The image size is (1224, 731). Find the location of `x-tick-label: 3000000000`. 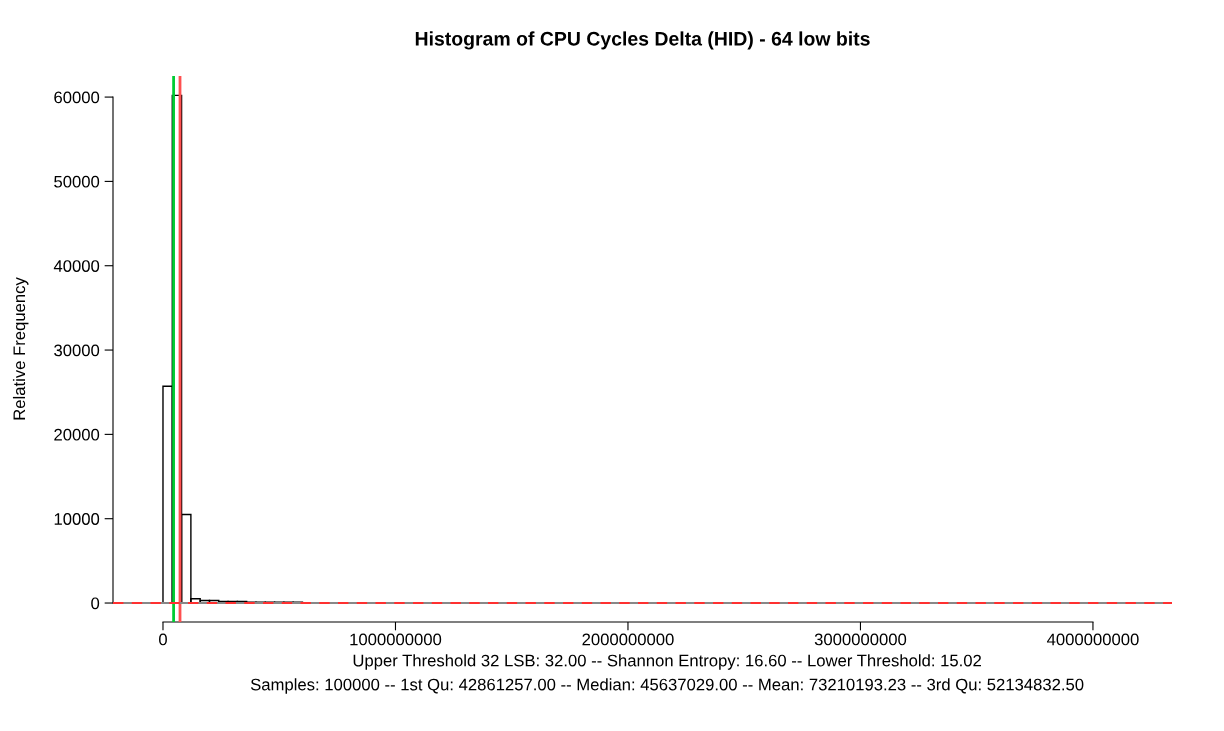

x-tick-label: 3000000000 is located at coordinates (860, 639).